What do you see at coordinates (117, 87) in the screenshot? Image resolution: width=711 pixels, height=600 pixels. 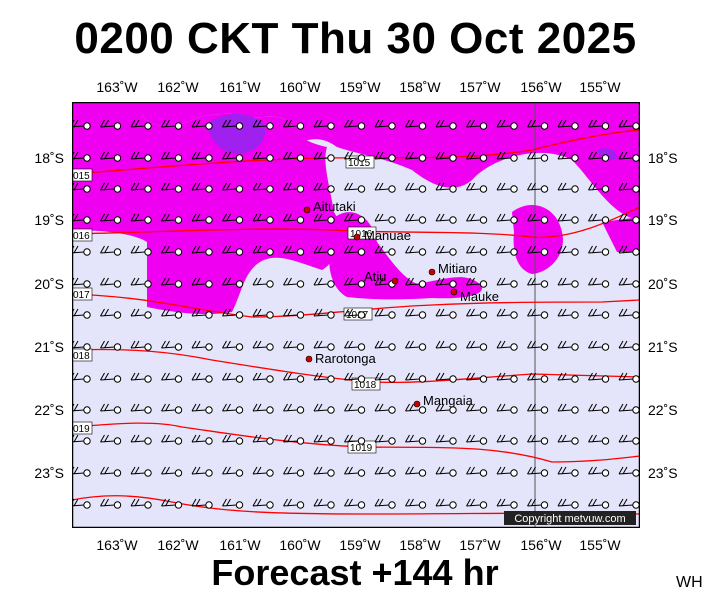 I see `longitude-label-top: 163˚W` at bounding box center [117, 87].